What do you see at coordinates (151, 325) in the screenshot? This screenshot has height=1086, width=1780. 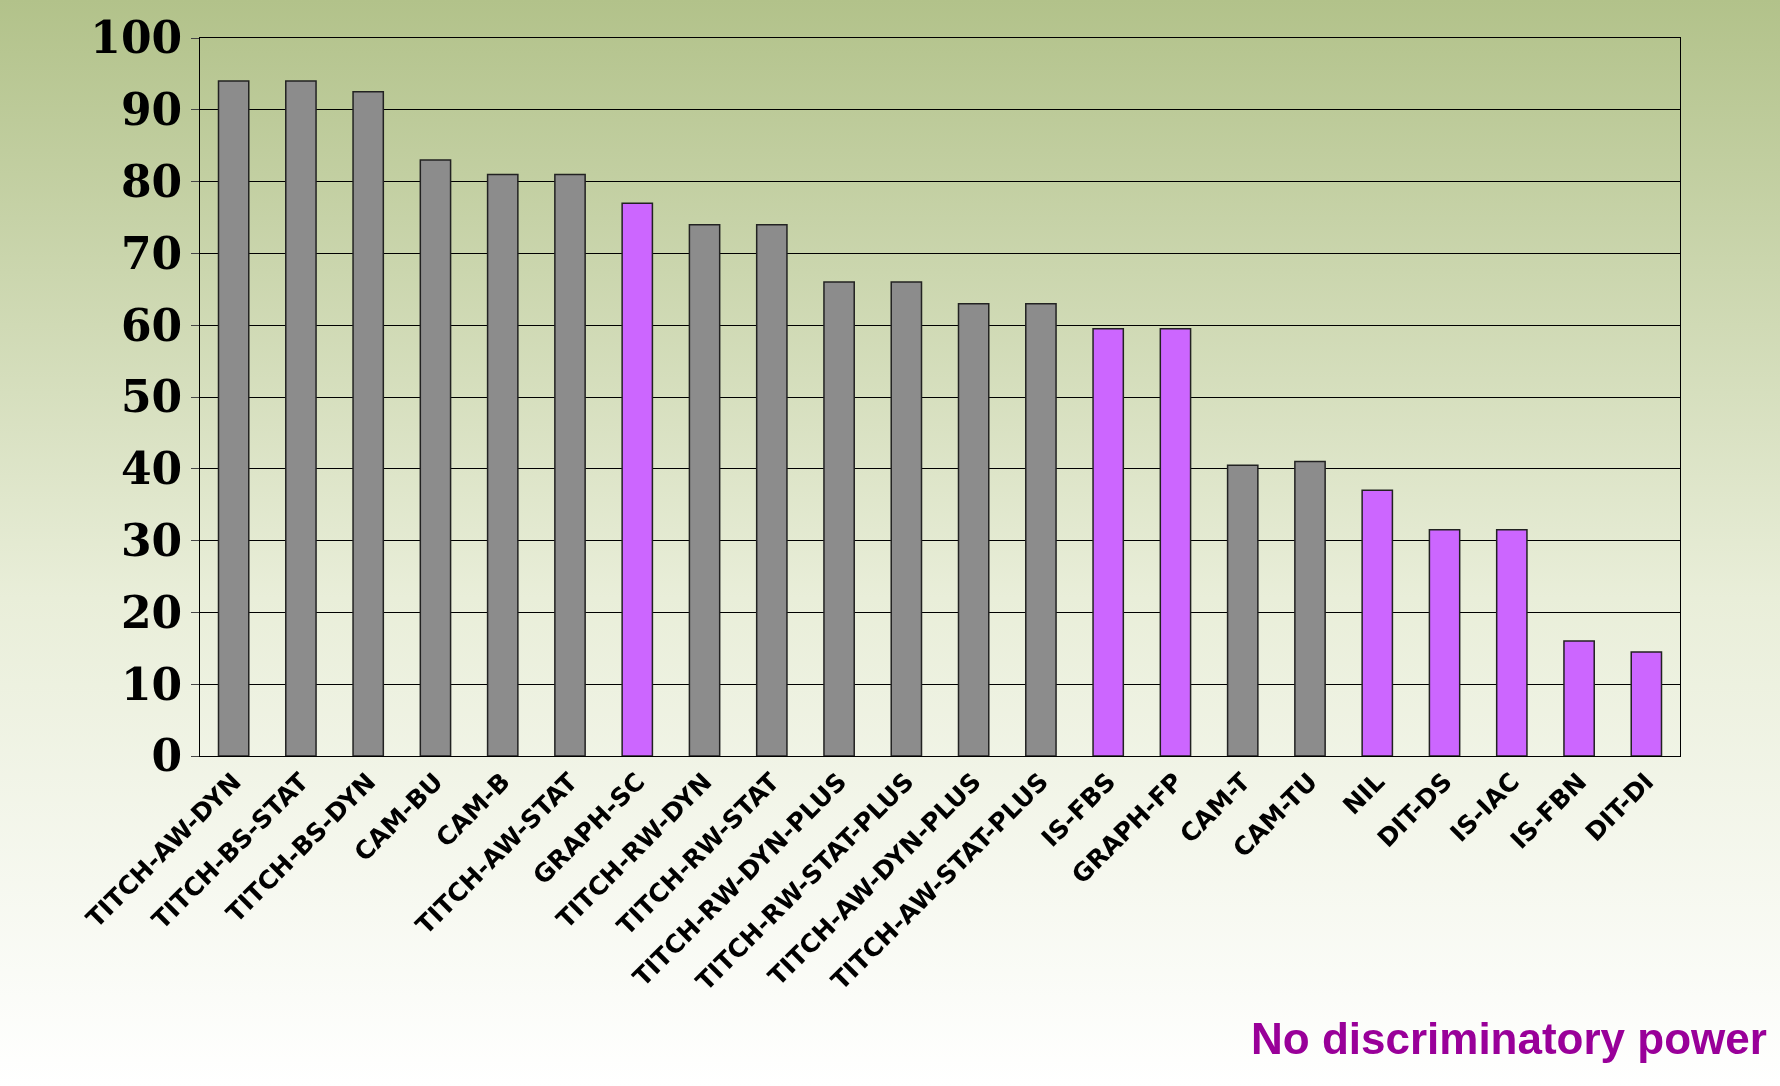 I see `y-tick-label: 60` at bounding box center [151, 325].